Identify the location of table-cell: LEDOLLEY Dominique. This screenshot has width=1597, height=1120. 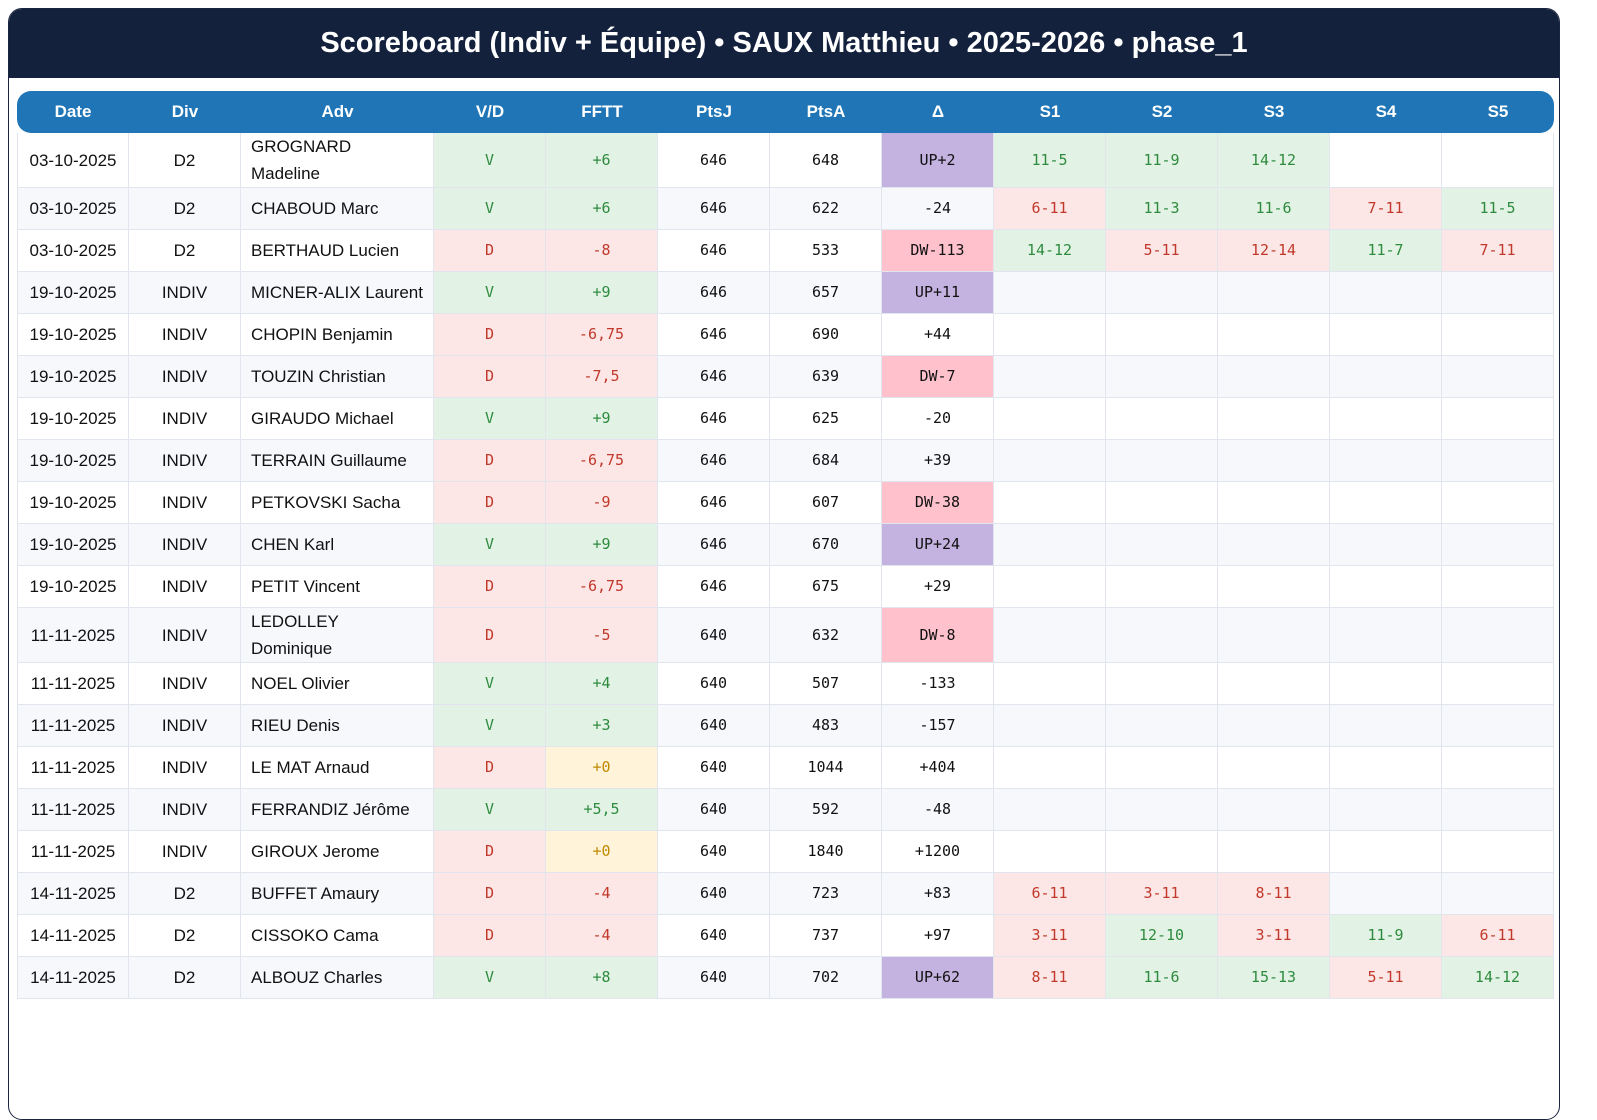
(337, 635).